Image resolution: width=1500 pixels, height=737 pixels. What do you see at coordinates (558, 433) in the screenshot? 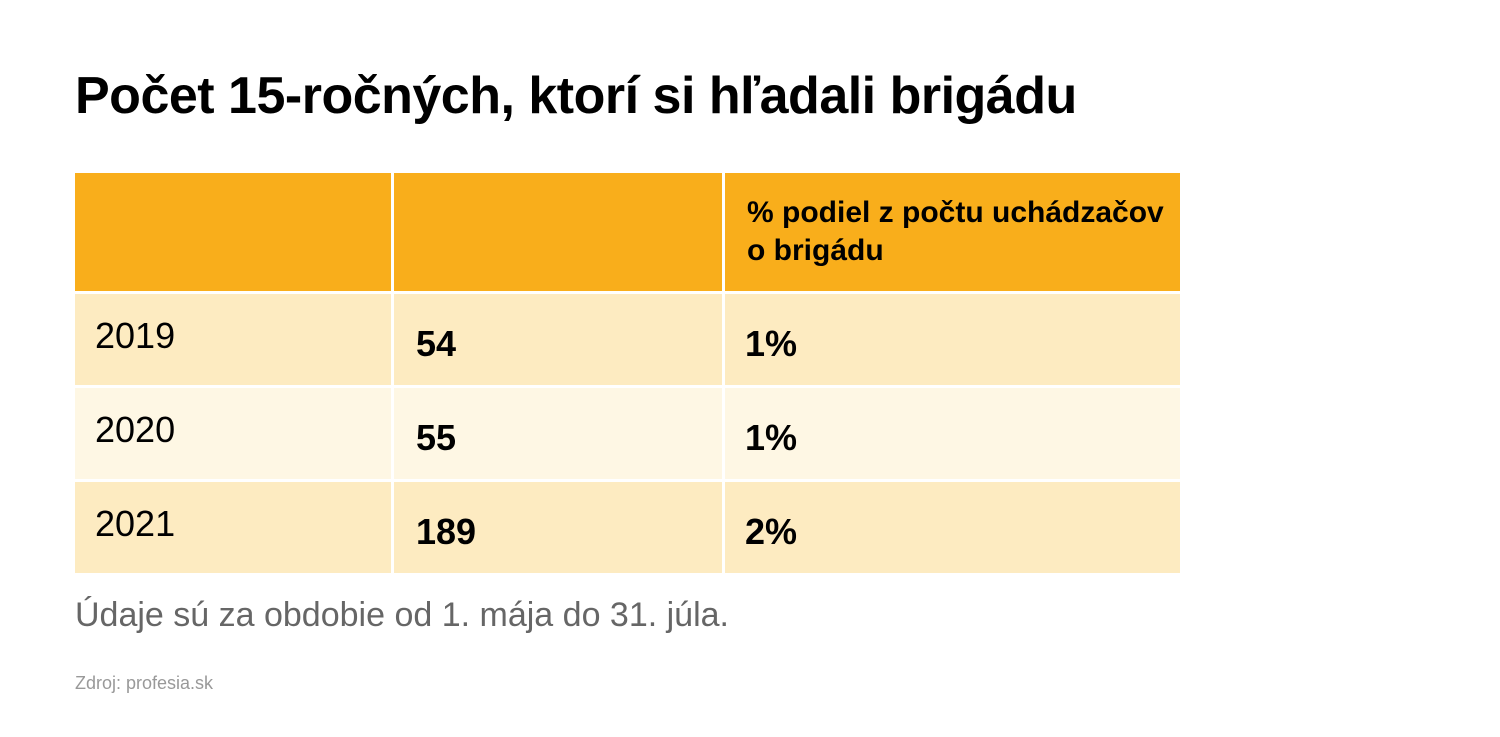
I see `count-cell: 55` at bounding box center [558, 433].